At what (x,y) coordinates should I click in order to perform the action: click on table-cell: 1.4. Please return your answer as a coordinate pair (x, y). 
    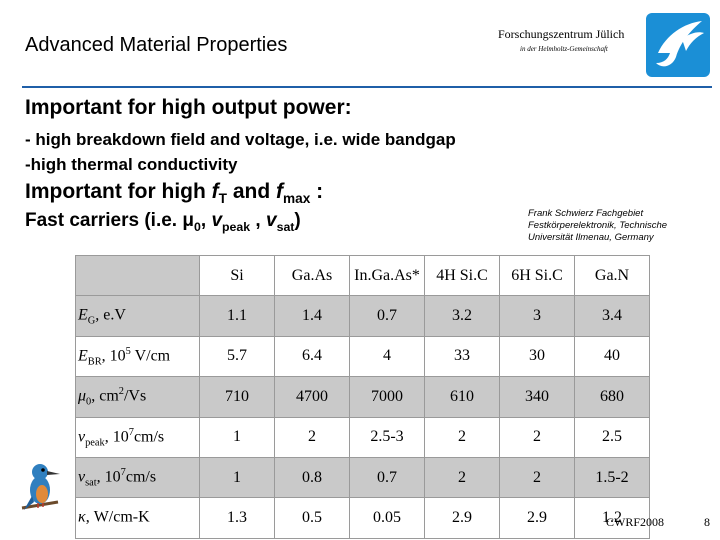
    Looking at the image, I should click on (312, 316).